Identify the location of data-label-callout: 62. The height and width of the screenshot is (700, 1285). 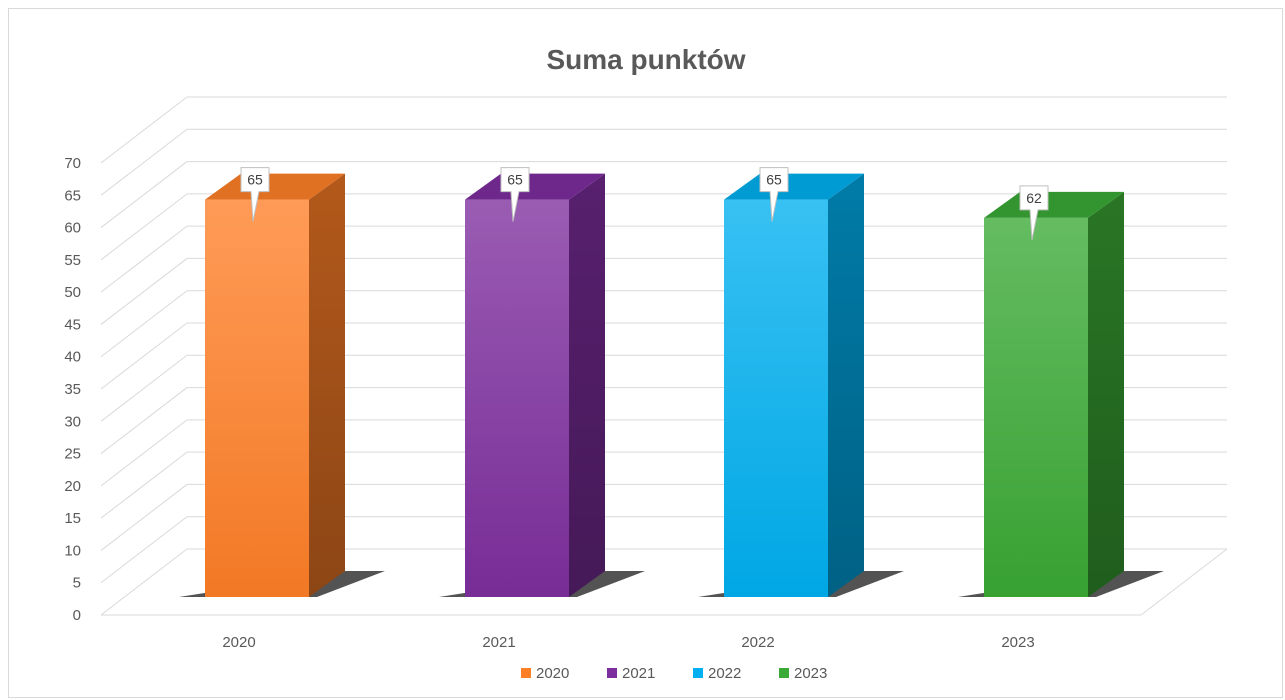
(1034, 213).